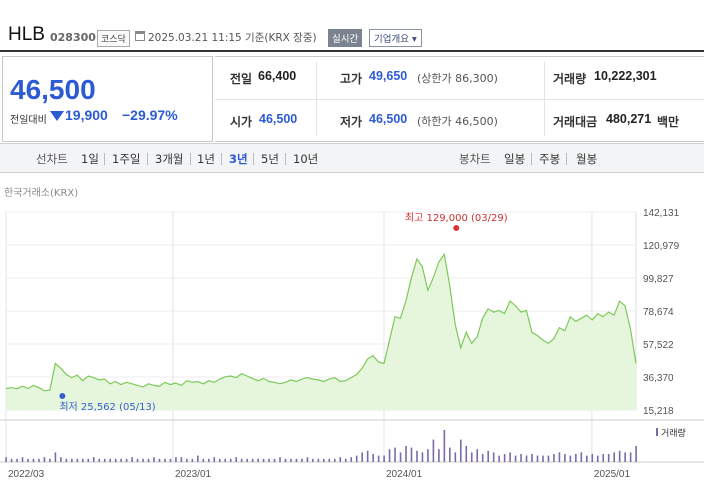  I want to click on y-tick-label: 57,522, so click(658, 345).